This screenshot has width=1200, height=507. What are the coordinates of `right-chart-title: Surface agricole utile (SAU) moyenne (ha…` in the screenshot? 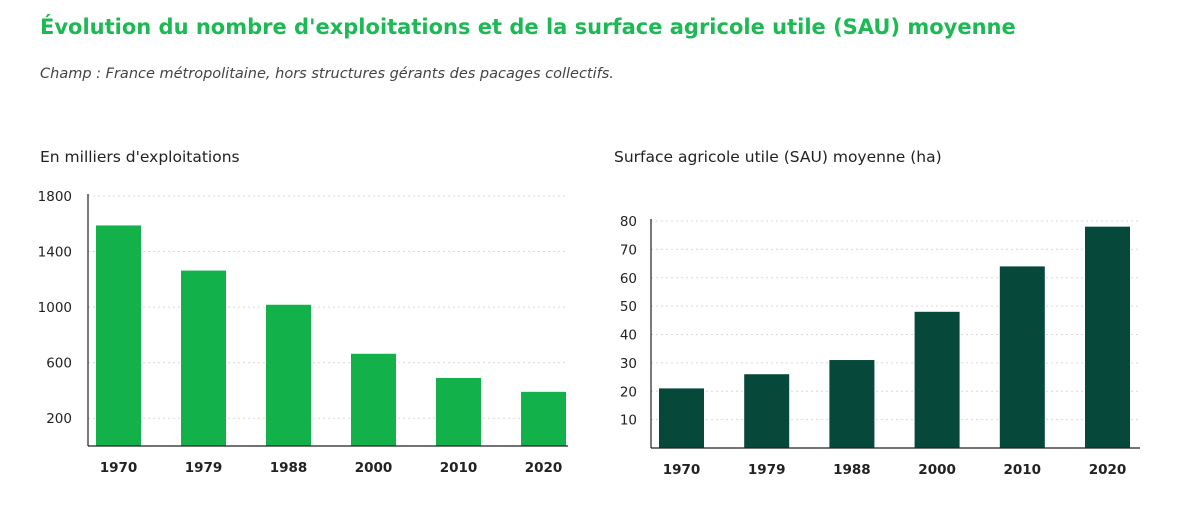 It's located at (778, 157).